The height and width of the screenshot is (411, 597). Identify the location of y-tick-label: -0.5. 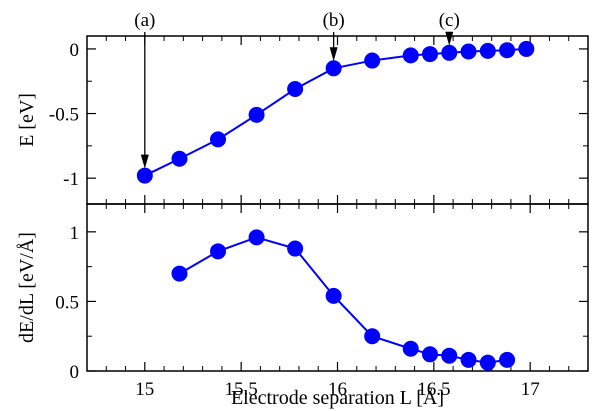
(64, 115).